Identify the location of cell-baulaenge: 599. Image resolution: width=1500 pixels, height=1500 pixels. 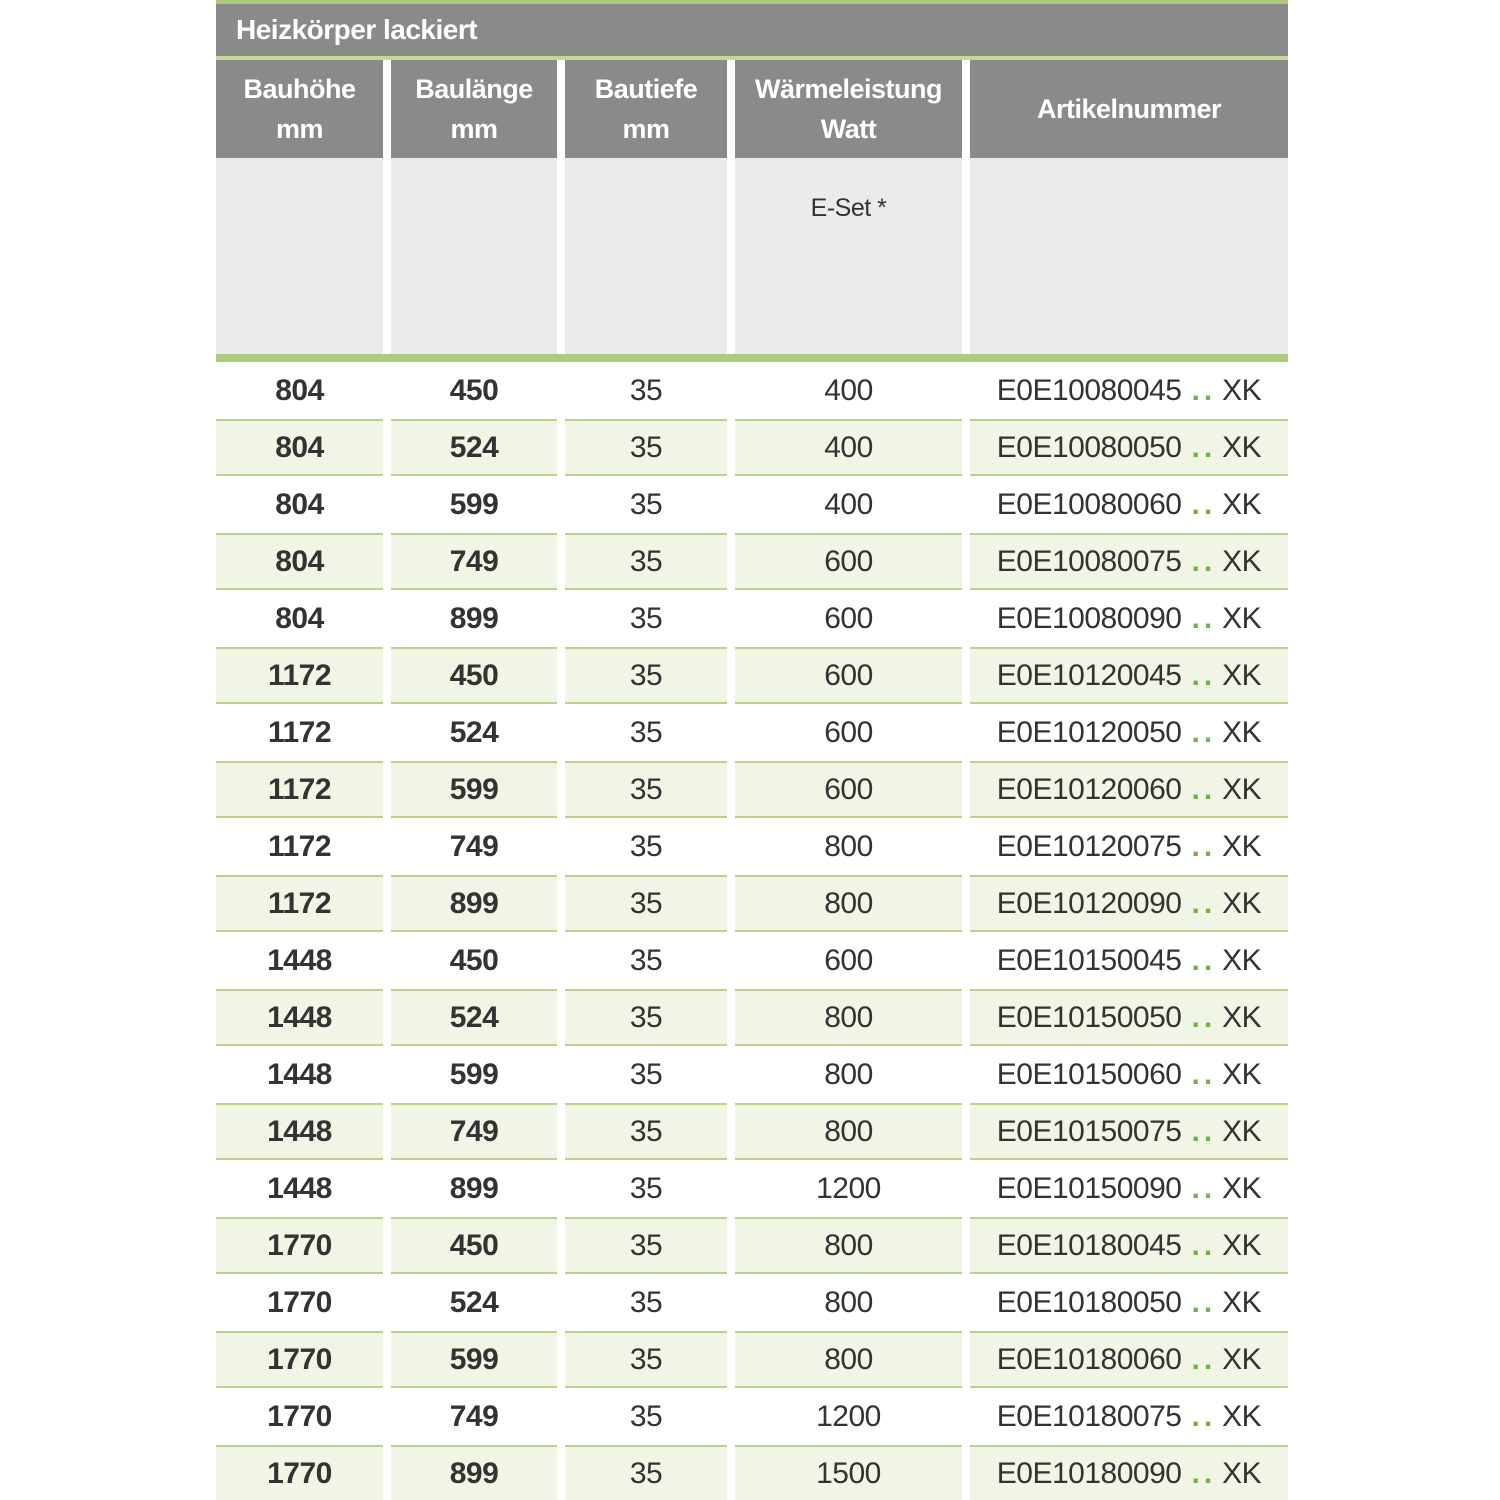
(474, 1359).